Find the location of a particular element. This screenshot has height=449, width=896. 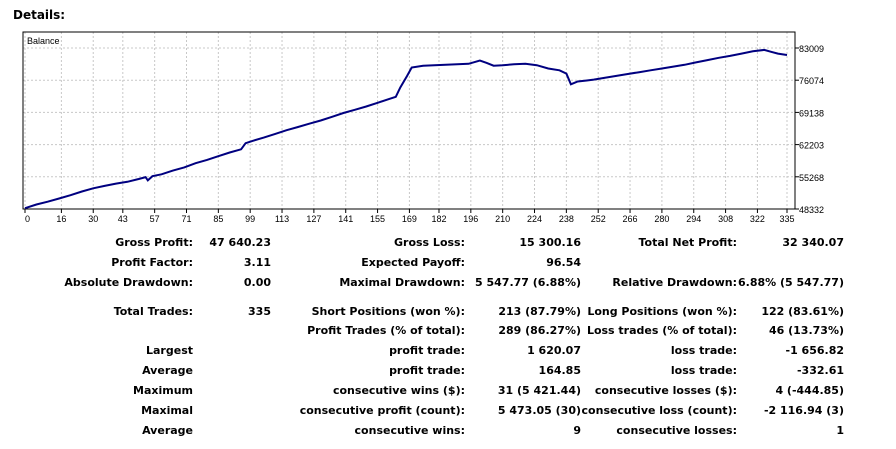

average-loss-trade-value: -332.61 is located at coordinates (820, 370).